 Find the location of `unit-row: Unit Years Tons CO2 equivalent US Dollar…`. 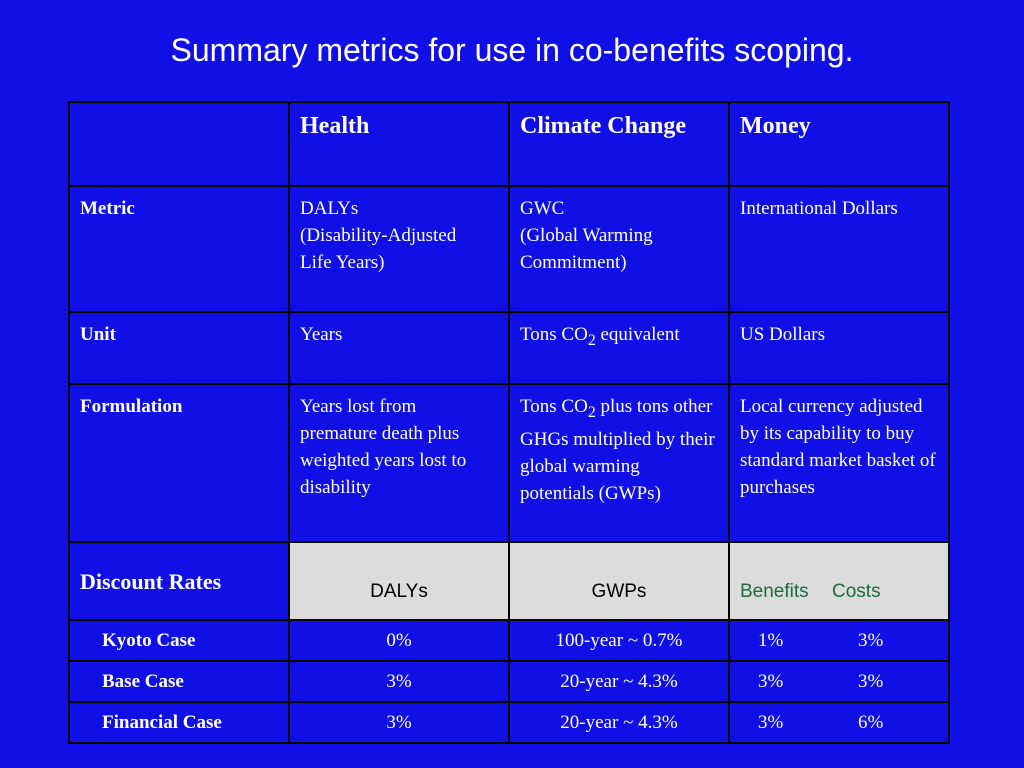

unit-row: Unit Years Tons CO2 equivalent US Dollar… is located at coordinates (509, 348).